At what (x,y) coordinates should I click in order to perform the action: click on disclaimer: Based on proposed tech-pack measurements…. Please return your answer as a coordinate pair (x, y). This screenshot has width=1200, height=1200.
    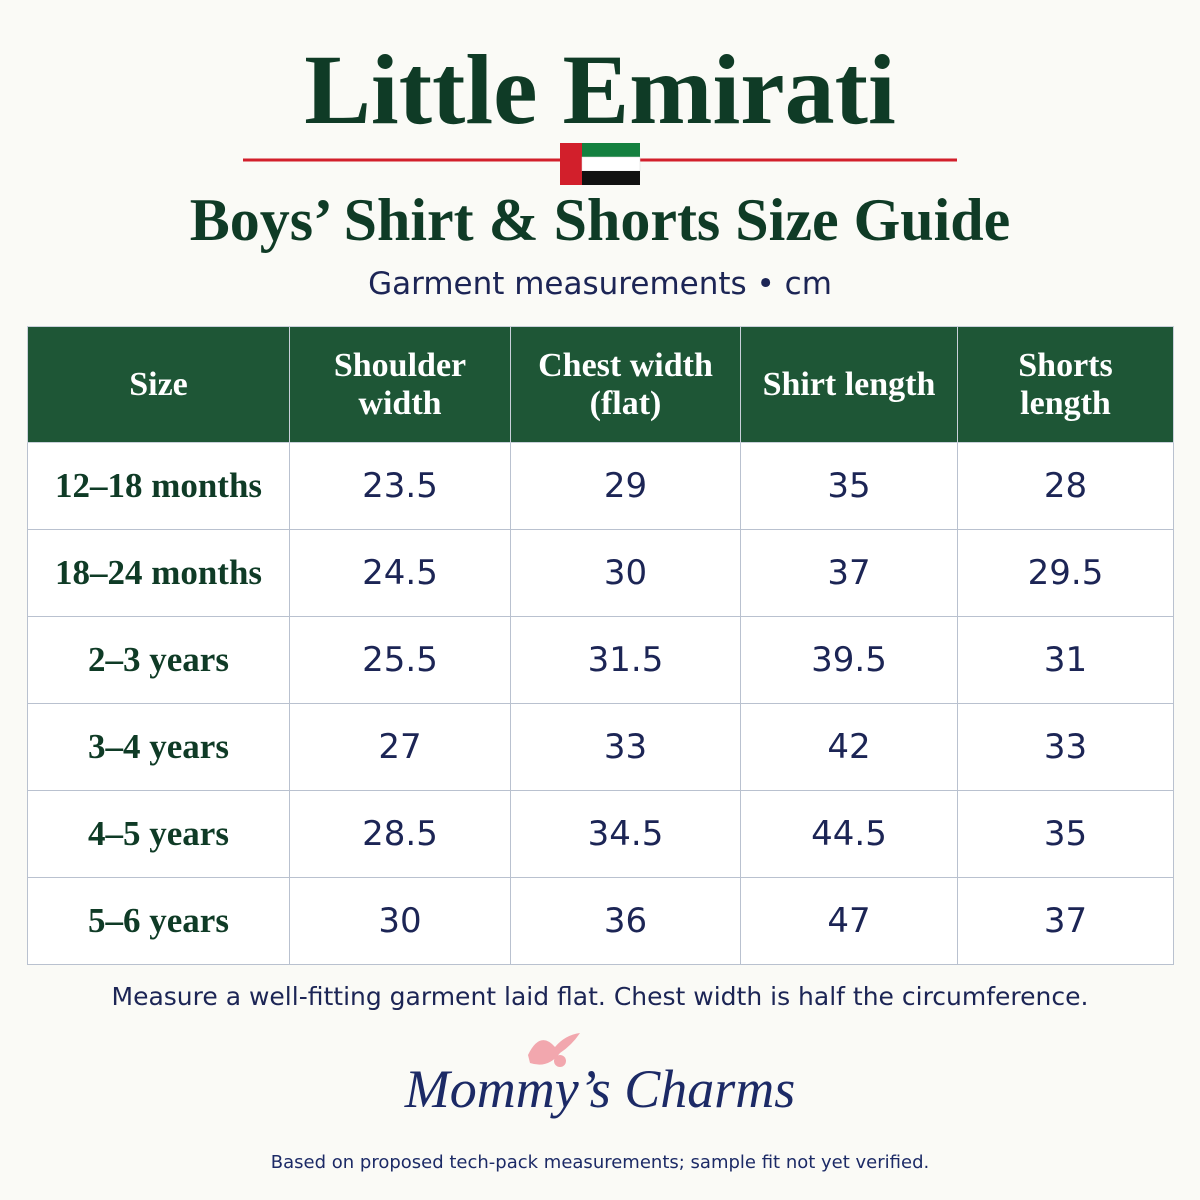
    Looking at the image, I should click on (600, 1162).